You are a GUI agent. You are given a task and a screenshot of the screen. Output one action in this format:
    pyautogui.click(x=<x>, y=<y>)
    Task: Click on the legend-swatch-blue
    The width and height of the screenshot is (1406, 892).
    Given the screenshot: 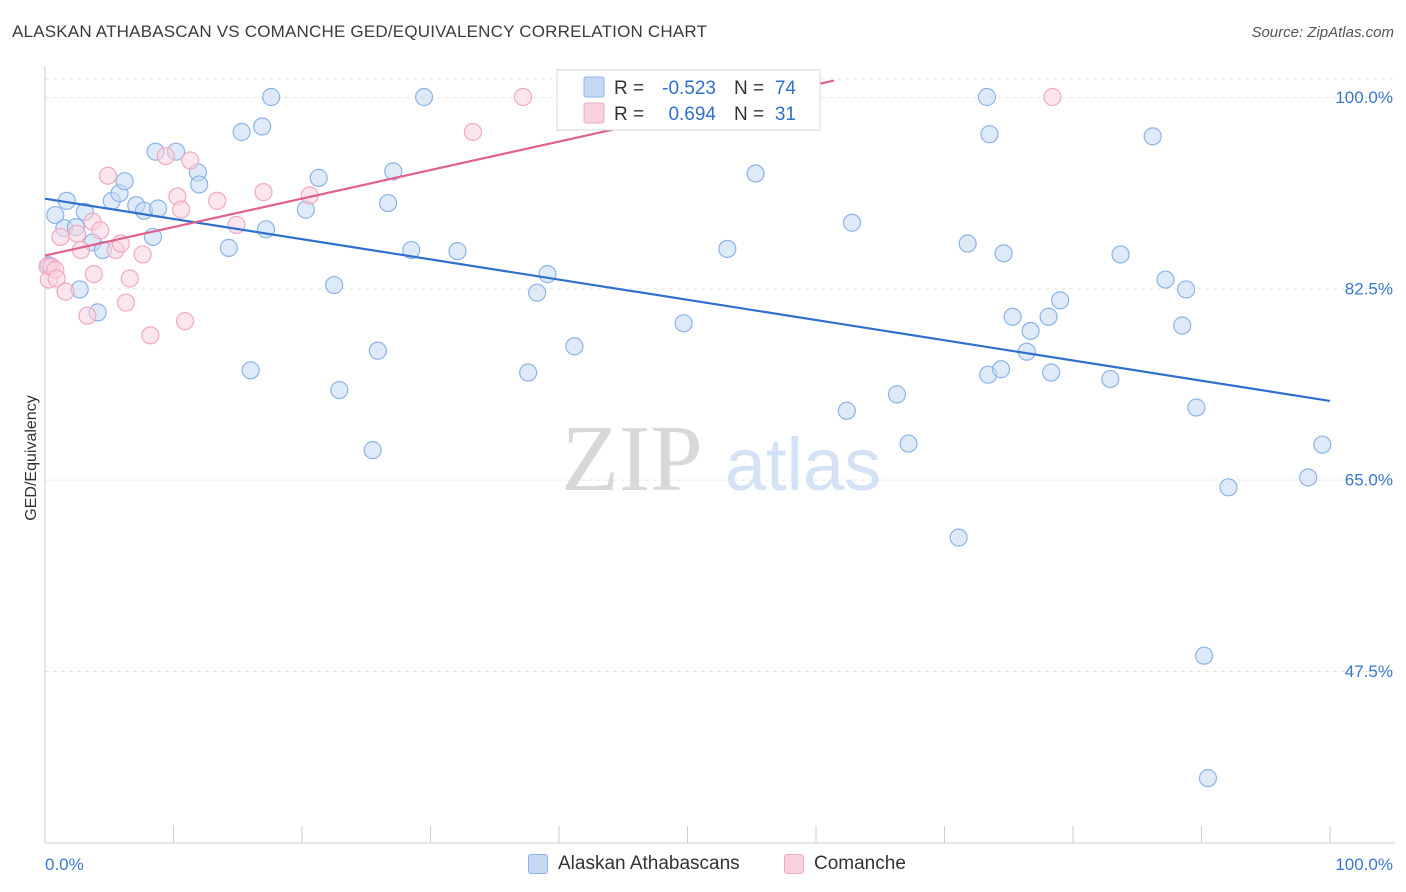 What is the action you would take?
    pyautogui.click(x=594, y=87)
    